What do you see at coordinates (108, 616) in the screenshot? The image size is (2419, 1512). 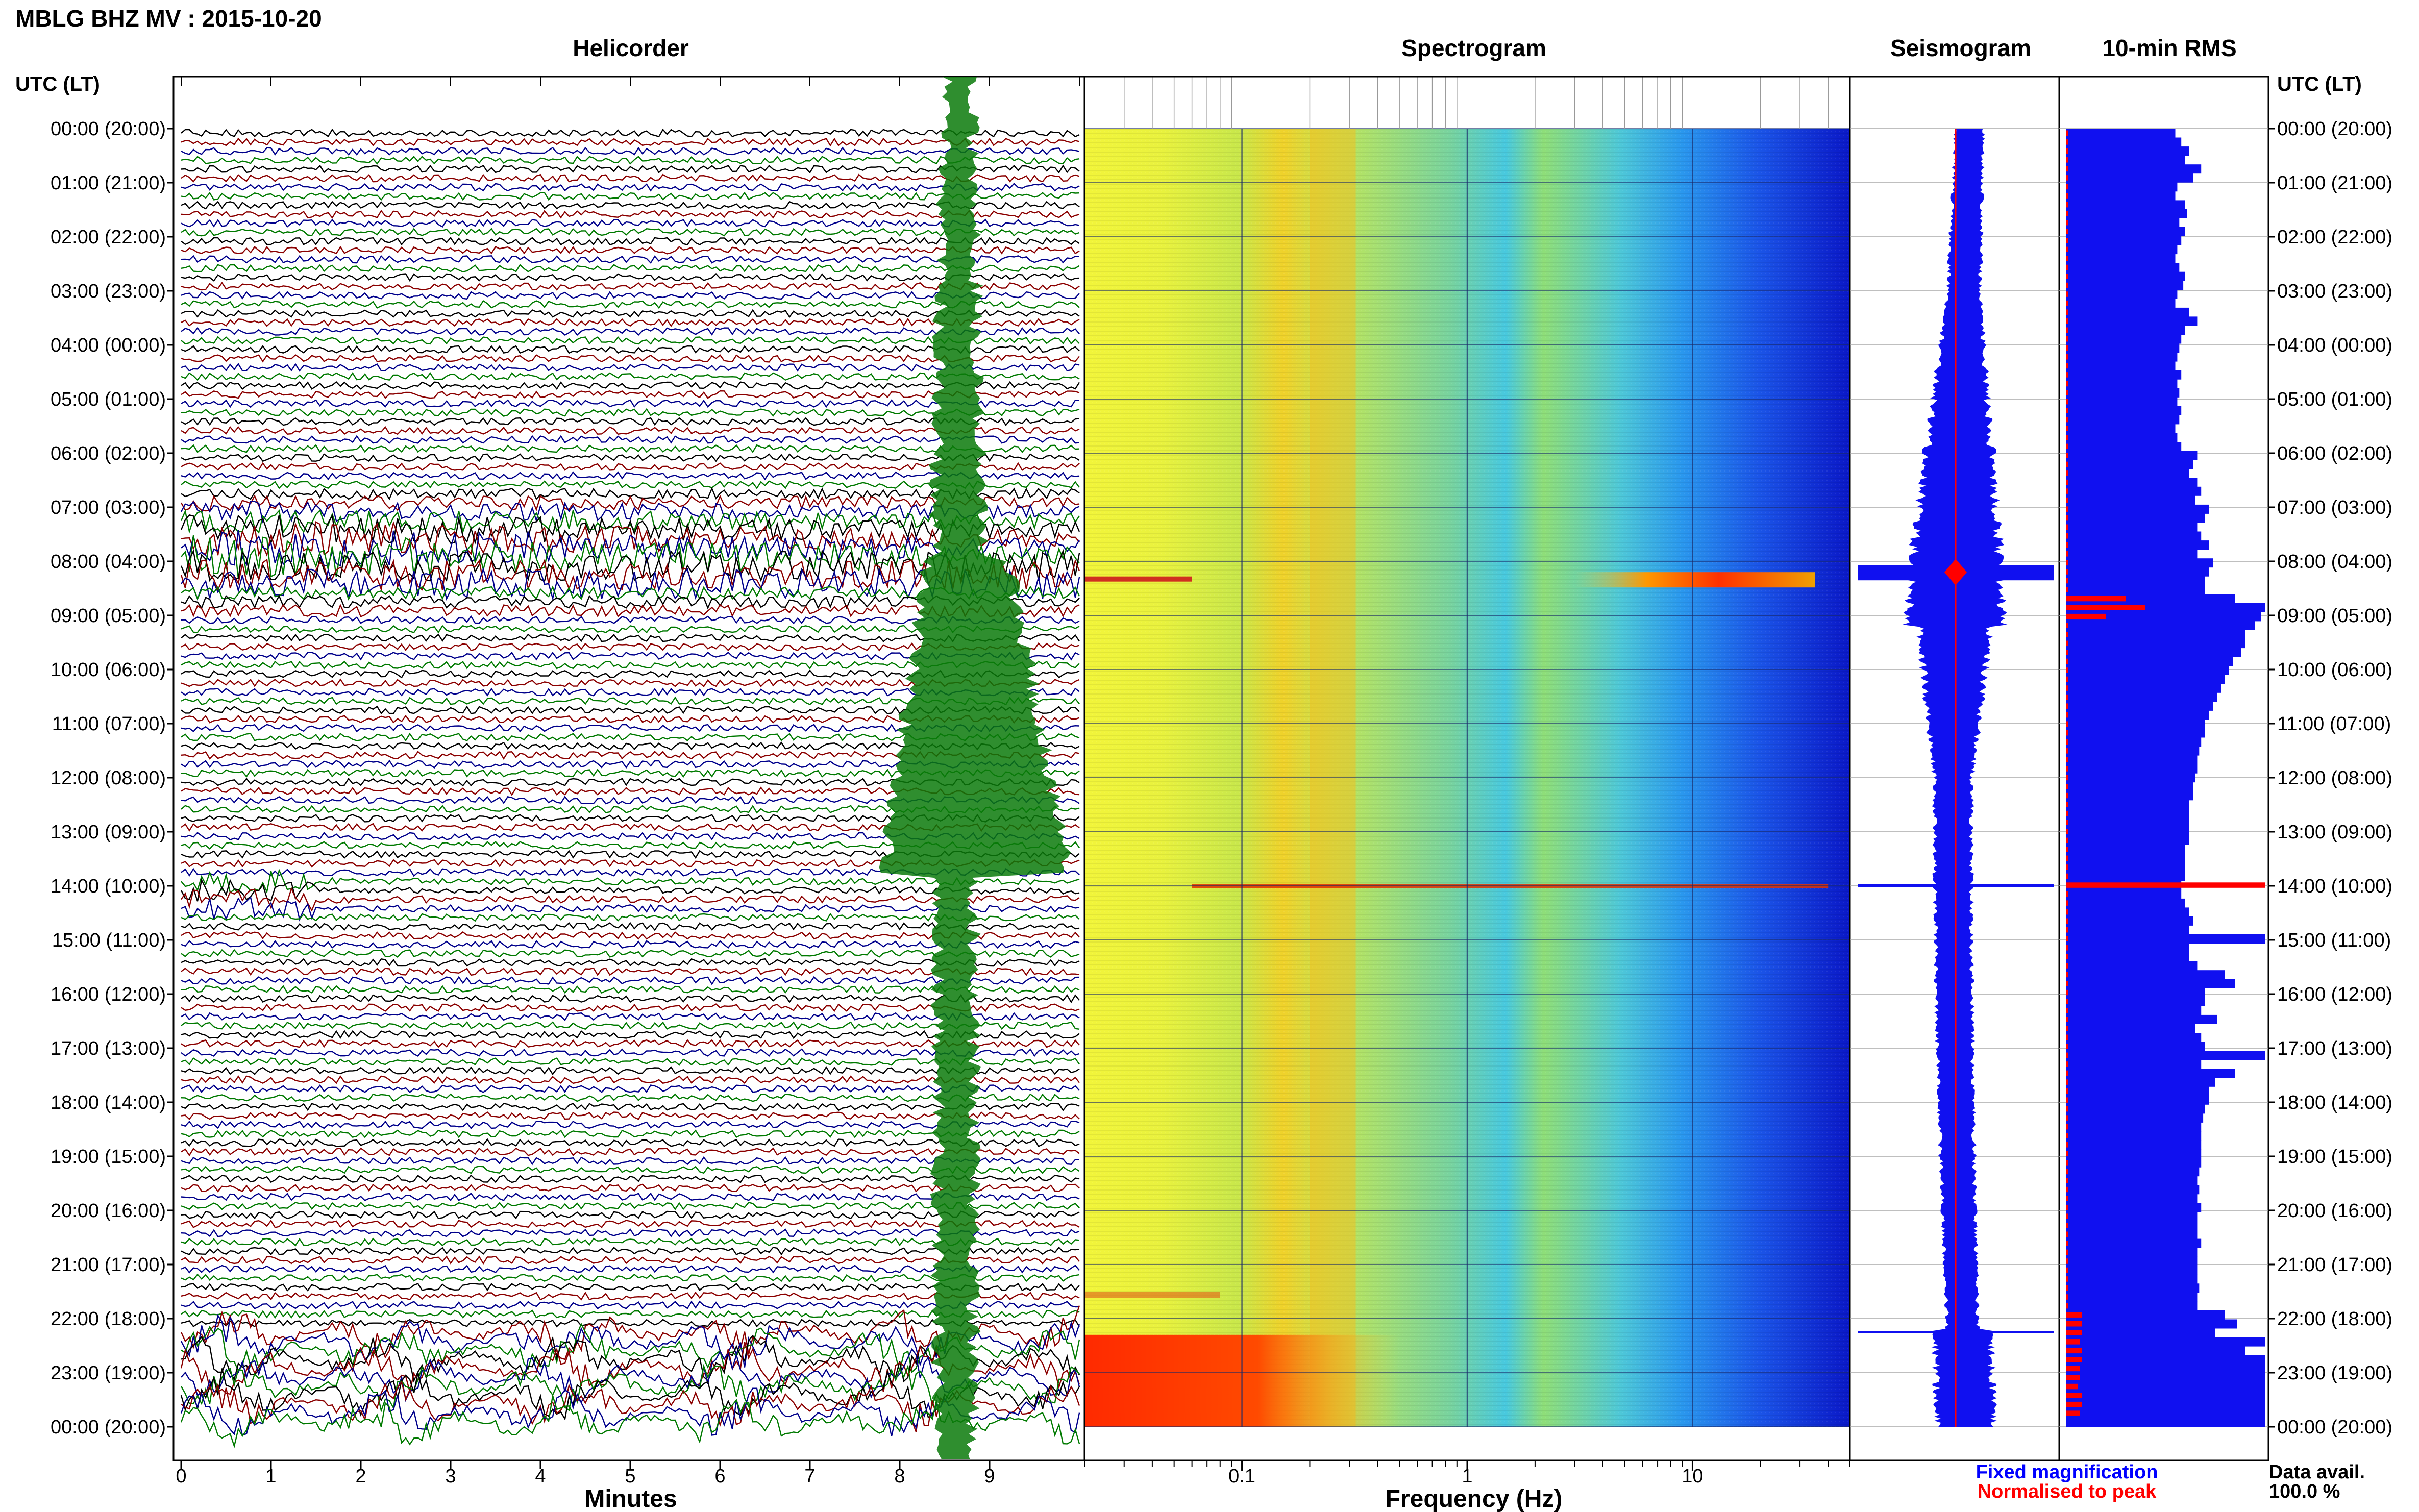 I see `utc-tick-label: 09:00 (05:00)` at bounding box center [108, 616].